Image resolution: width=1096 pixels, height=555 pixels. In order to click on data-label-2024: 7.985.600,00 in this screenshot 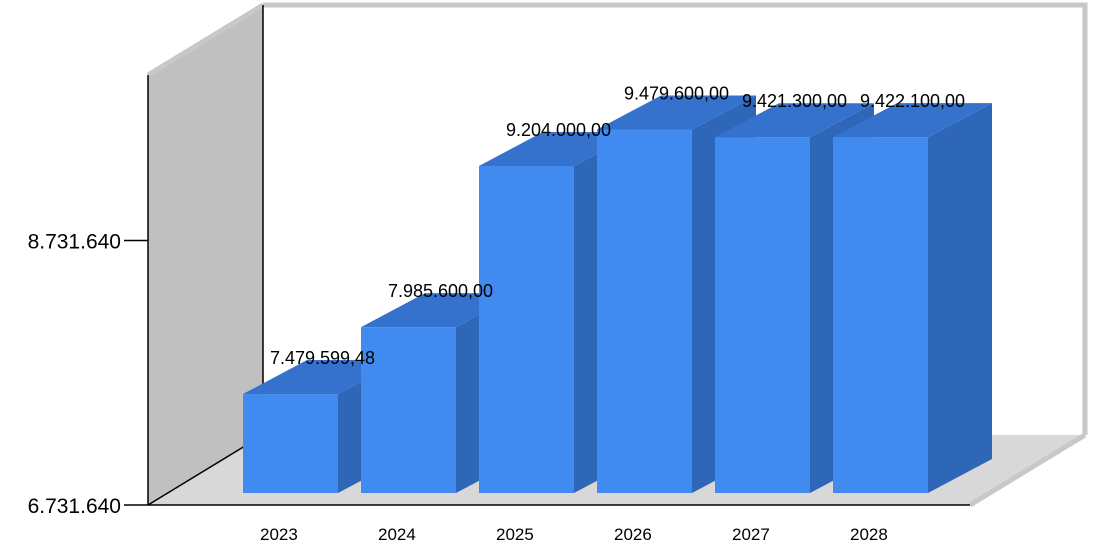, I will do `click(440, 291)`.